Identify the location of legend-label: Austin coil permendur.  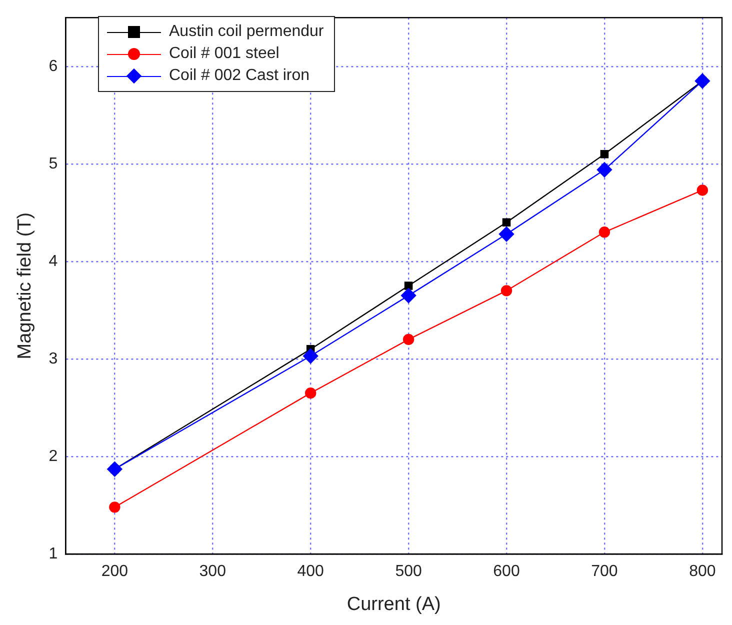
(246, 32).